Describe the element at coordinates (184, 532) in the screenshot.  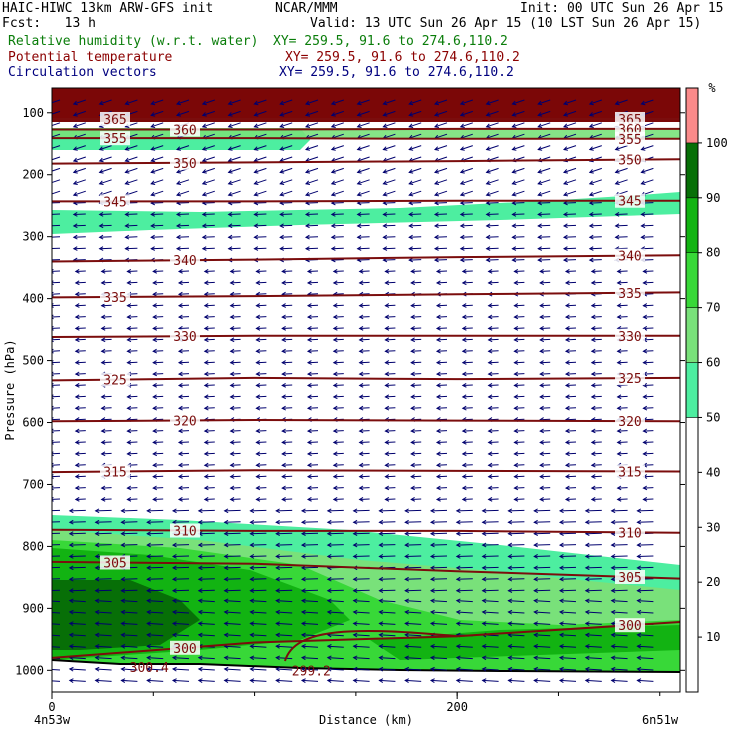
I see `theta-label-310: 310` at that location.